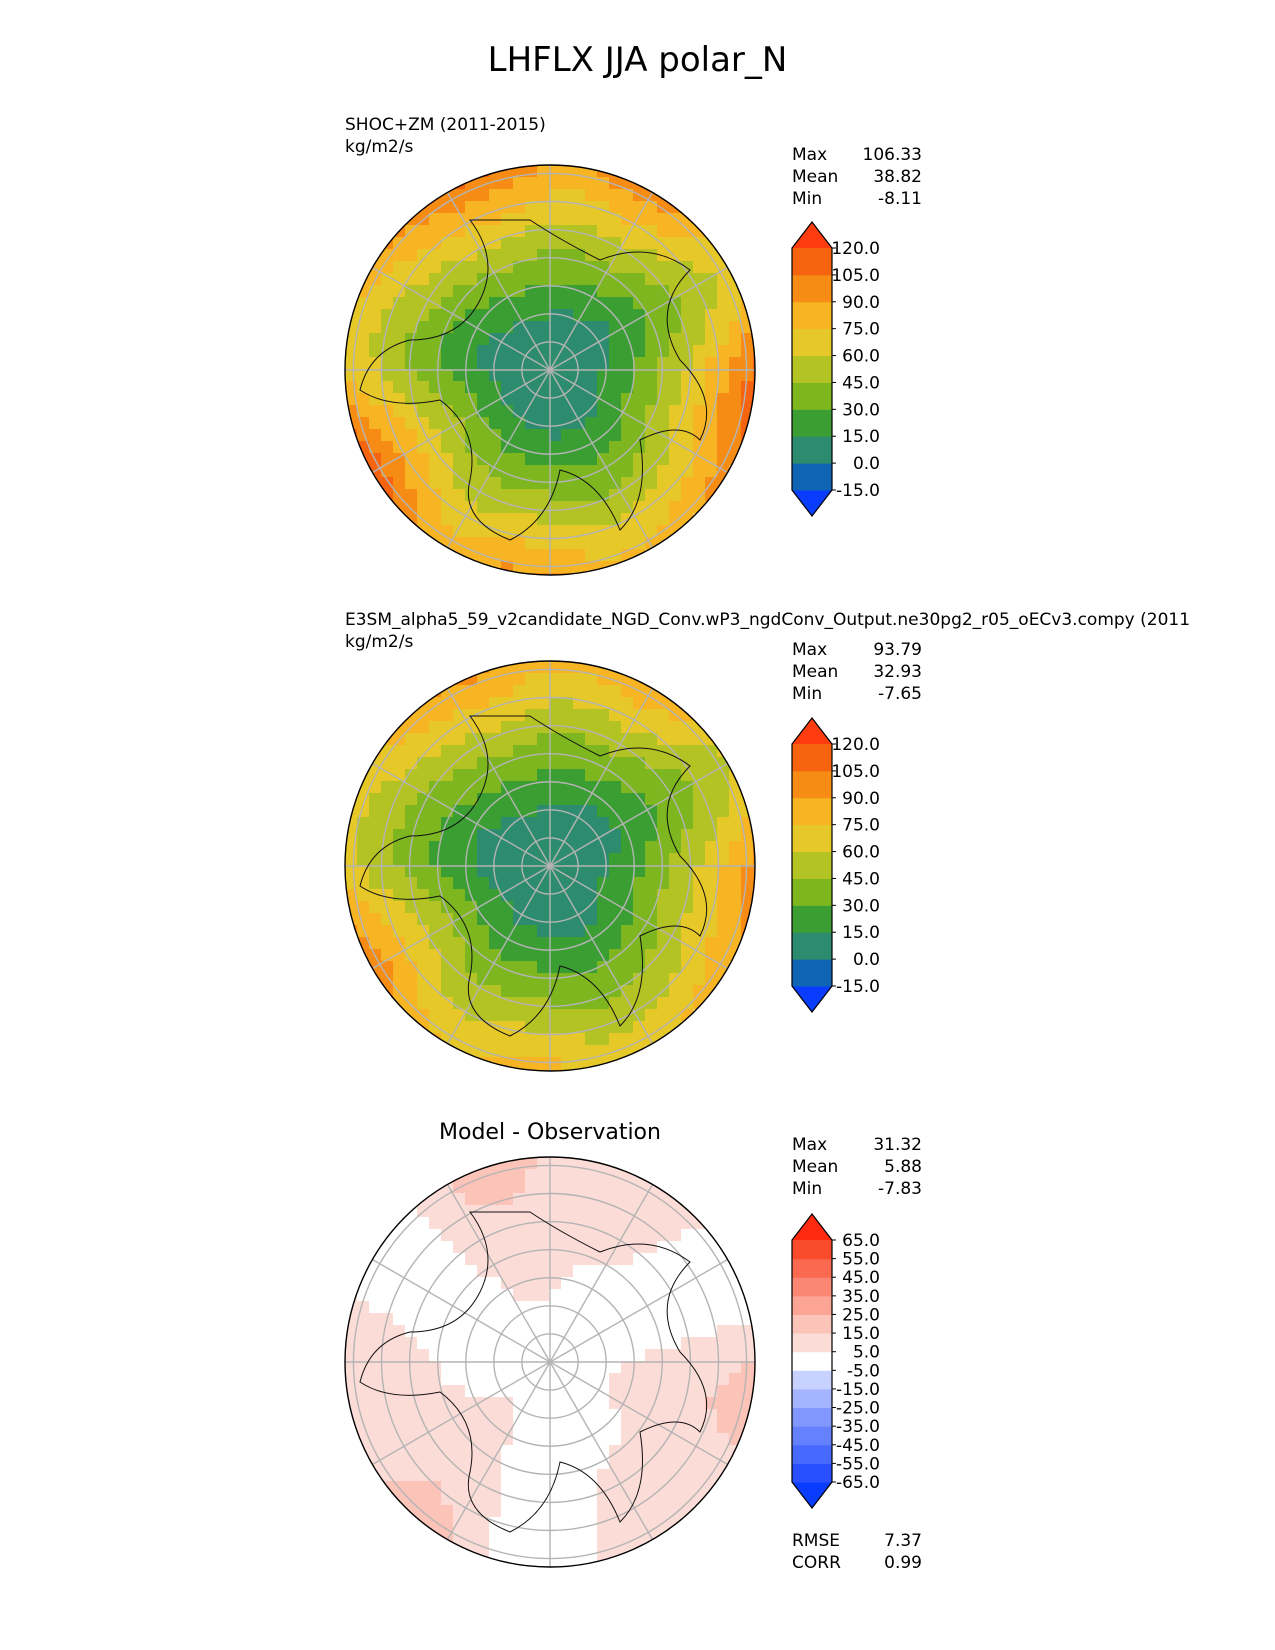 This screenshot has height=1650, width=1275. What do you see at coordinates (857, 155) in the screenshot?
I see `stat-max: Max 106.33` at bounding box center [857, 155].